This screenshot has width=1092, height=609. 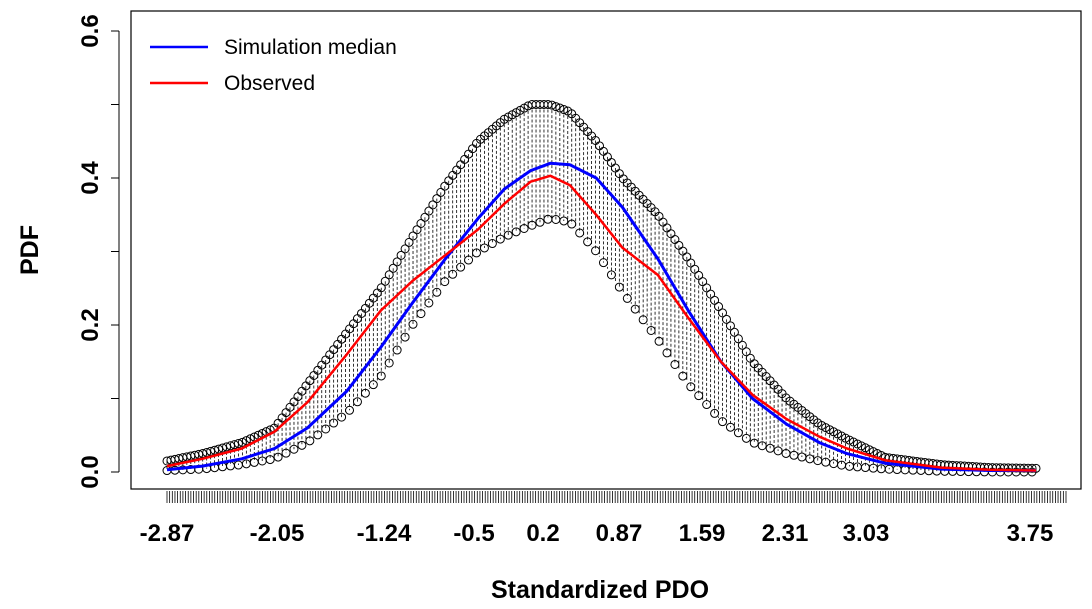 What do you see at coordinates (277, 533) in the screenshot?
I see `x-tick-label: -2.05` at bounding box center [277, 533].